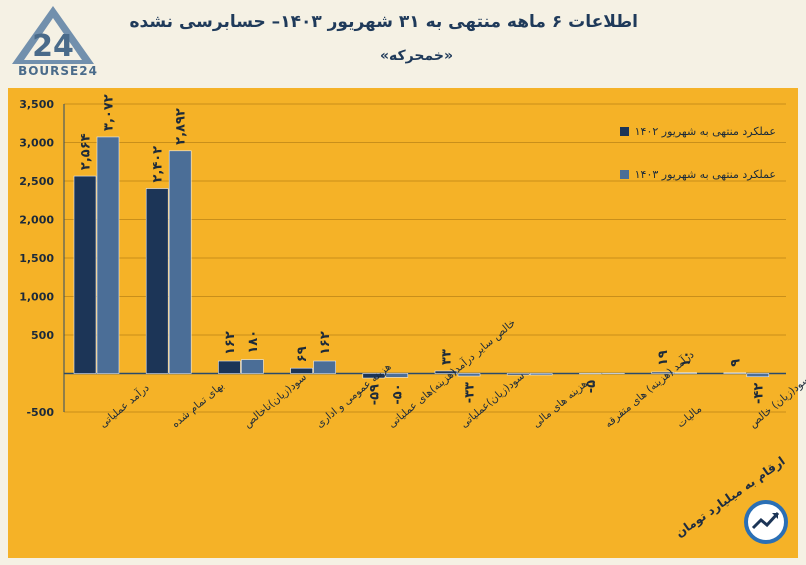 The width and height of the screenshot is (806, 565). I want to click on legend-item-1403: عملکرد منتهی به شهریور ۱۴۰۳, so click(697, 174).